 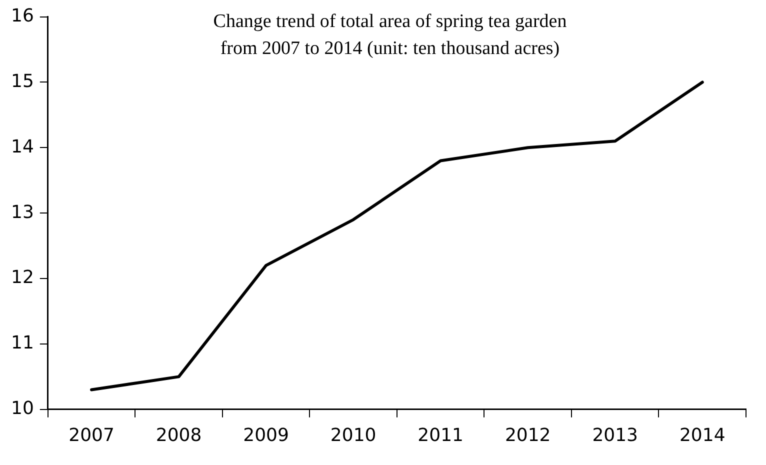 What do you see at coordinates (390, 35) in the screenshot?
I see `chart-title: Change trend of total area of spring tea garden from 2007 to 2014 (unit: ten thousand acres)` at bounding box center [390, 35].